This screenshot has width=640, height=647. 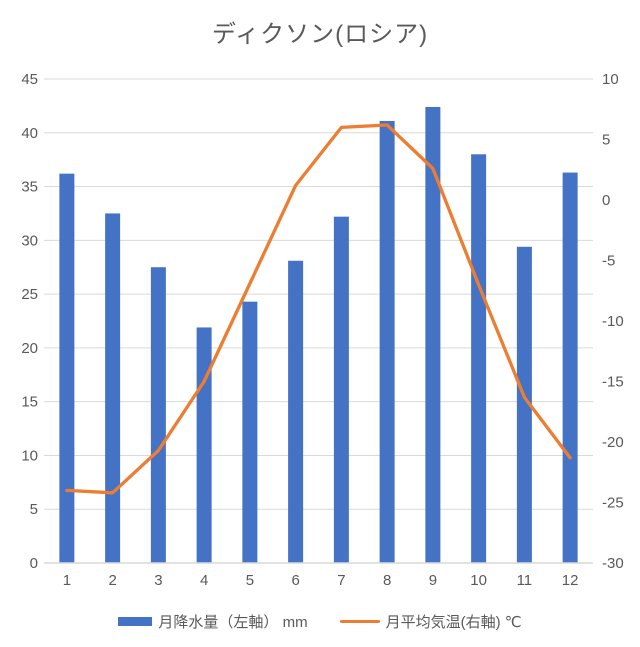 What do you see at coordinates (478, 580) in the screenshot?
I see `x-axis-label: 10` at bounding box center [478, 580].